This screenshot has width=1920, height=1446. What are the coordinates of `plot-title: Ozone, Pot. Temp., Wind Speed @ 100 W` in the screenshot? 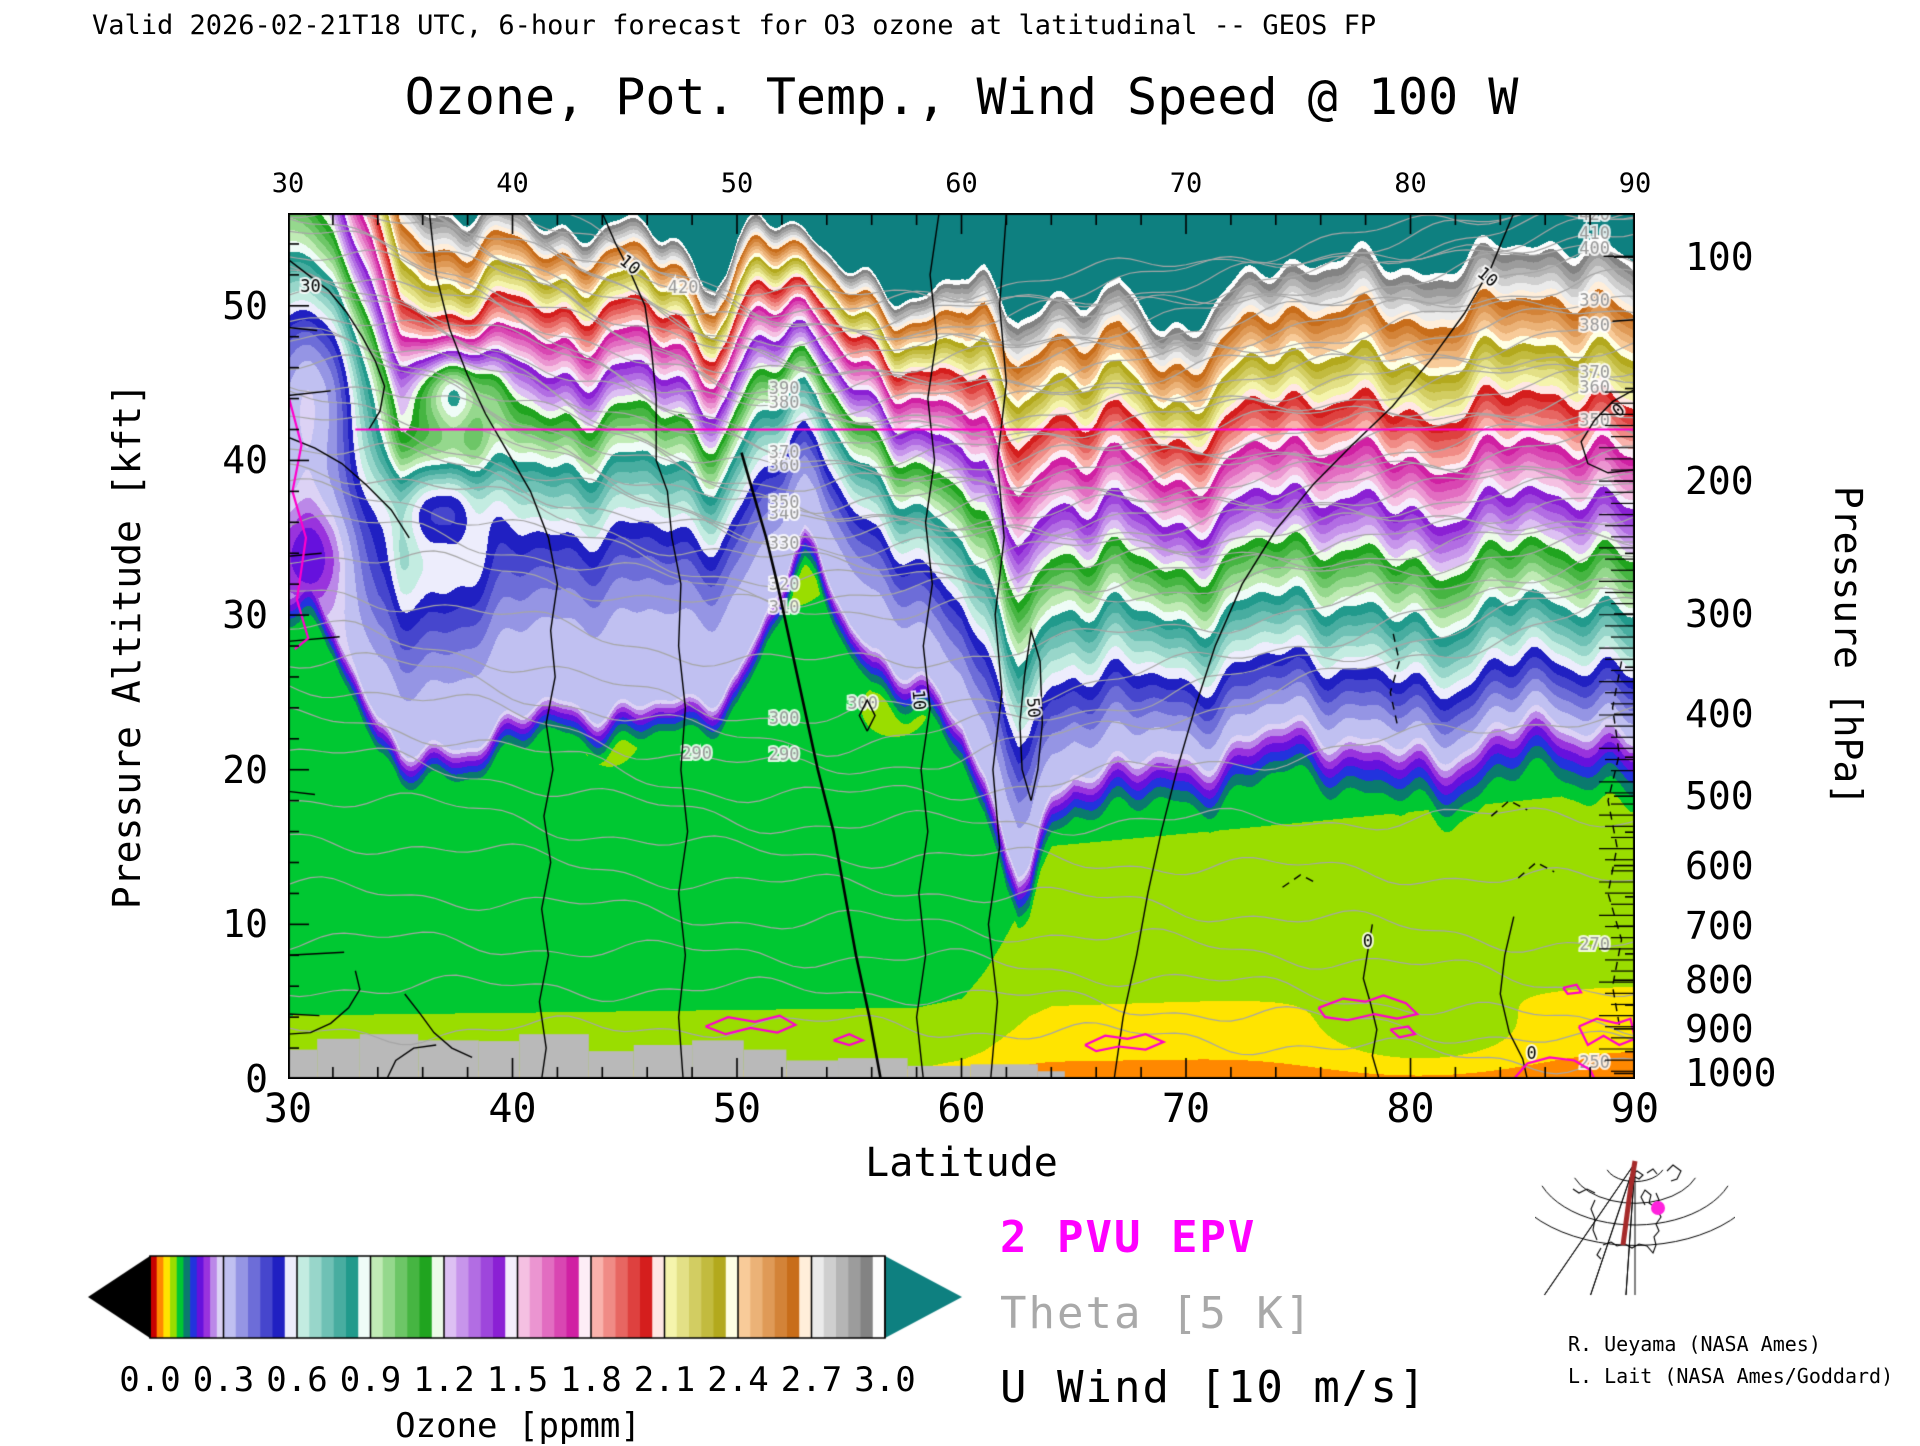 It's located at (961, 97).